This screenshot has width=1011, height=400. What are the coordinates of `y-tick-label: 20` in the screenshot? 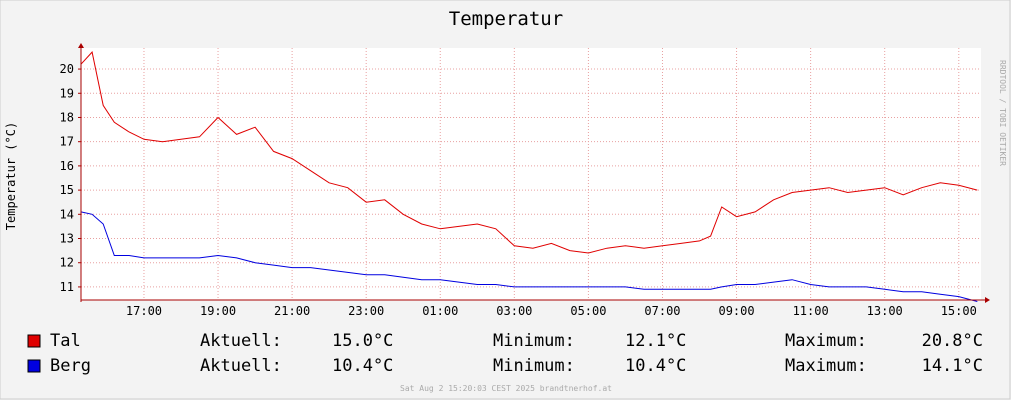 It's located at (67, 69).